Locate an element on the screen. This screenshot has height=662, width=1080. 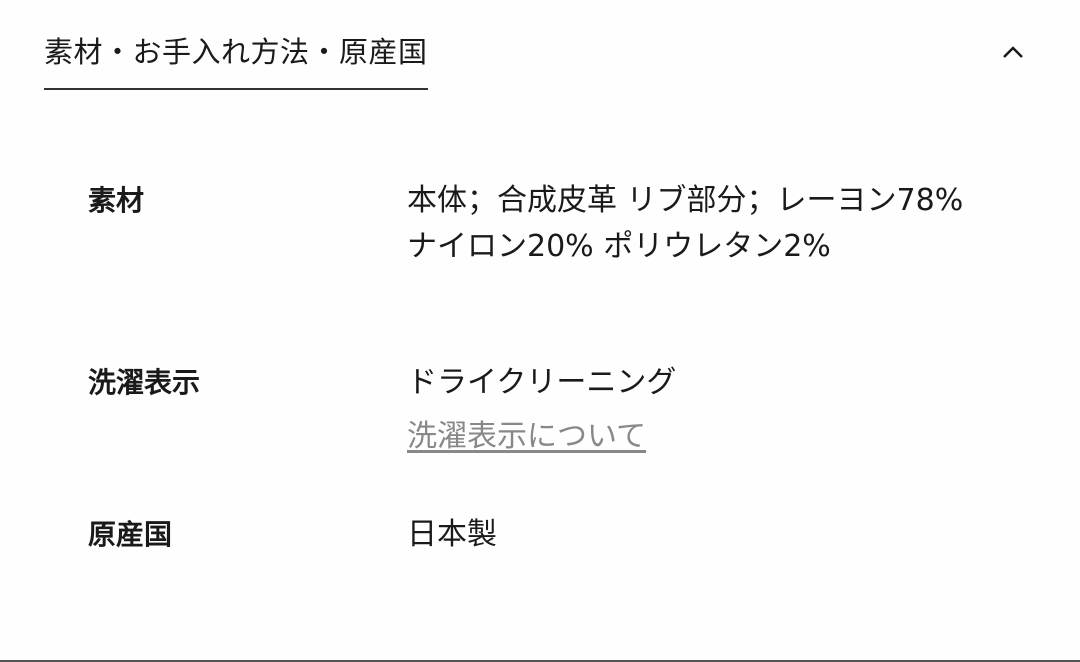
material-label: 素材 is located at coordinates (116, 200).